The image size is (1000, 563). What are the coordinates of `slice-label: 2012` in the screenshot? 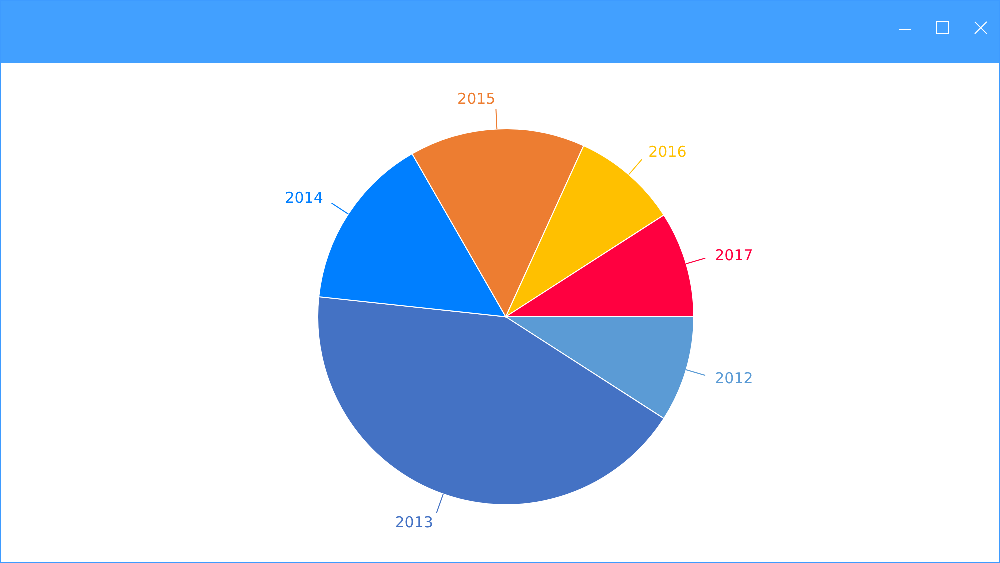 It's located at (734, 378).